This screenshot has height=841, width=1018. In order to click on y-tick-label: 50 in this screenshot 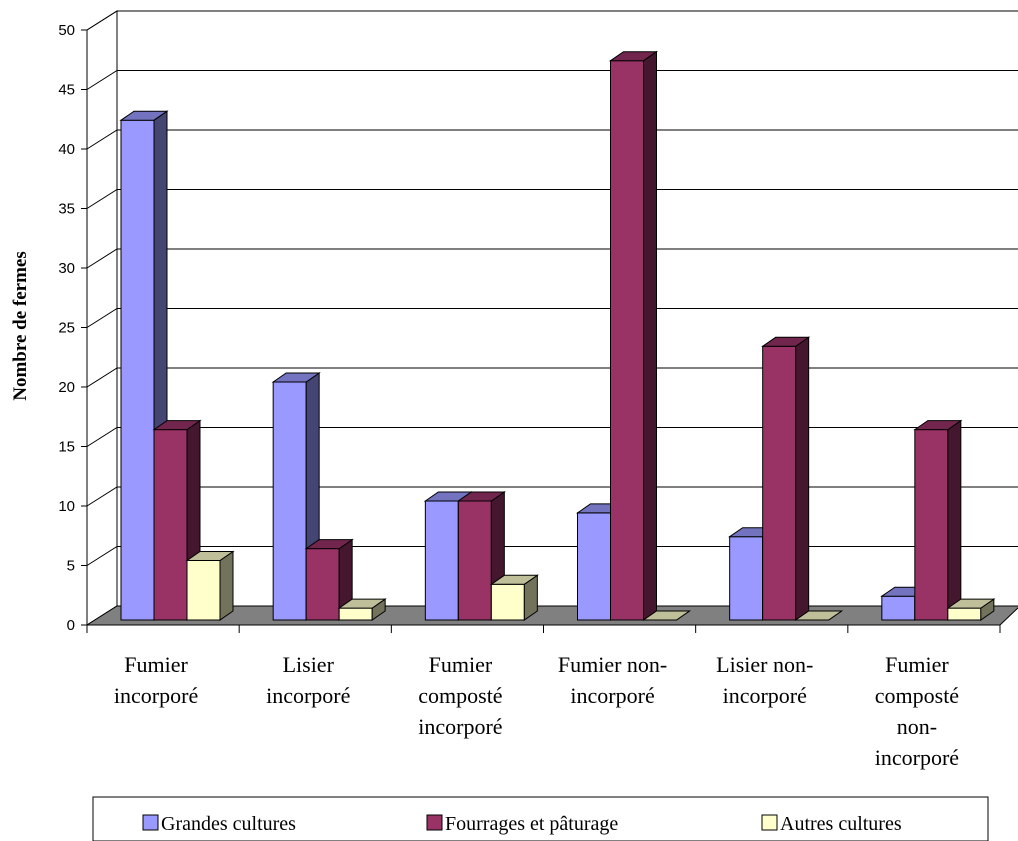, I will do `click(66, 30)`.